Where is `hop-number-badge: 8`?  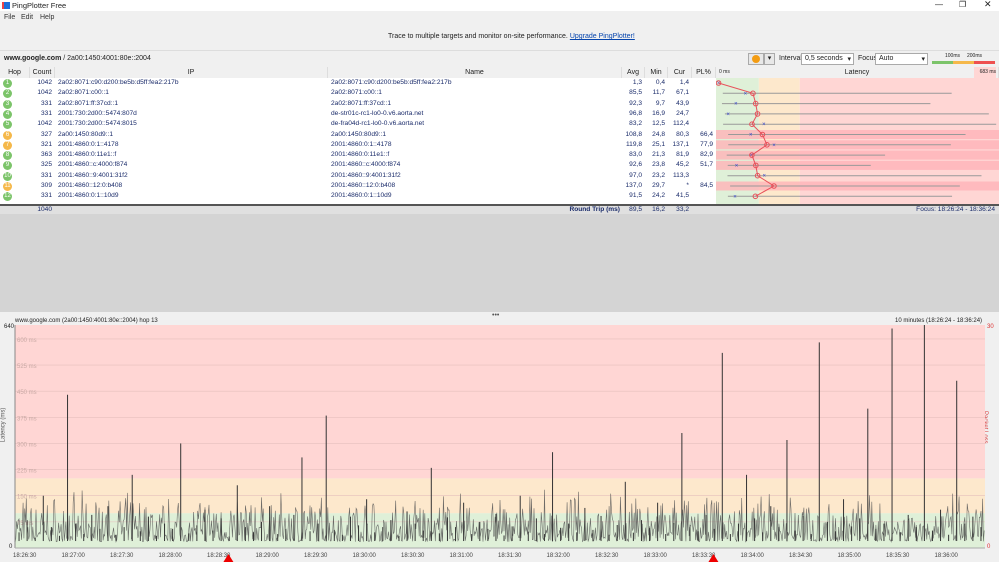
hop-number-badge: 8 is located at coordinates (7, 156).